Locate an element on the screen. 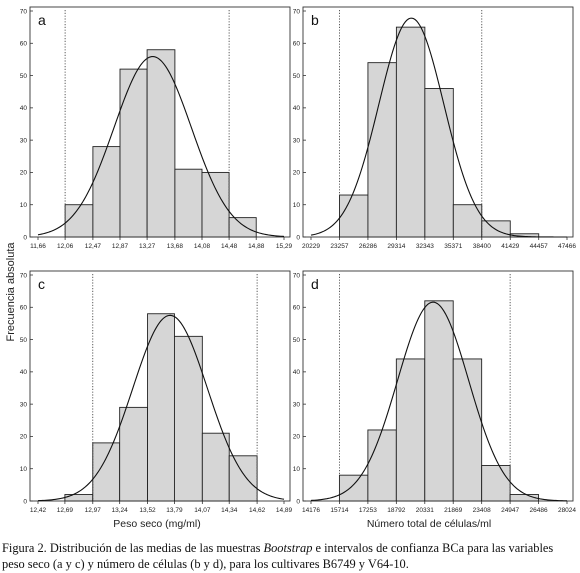 The image size is (580, 573). x-tick-label: 23257 is located at coordinates (339, 246).